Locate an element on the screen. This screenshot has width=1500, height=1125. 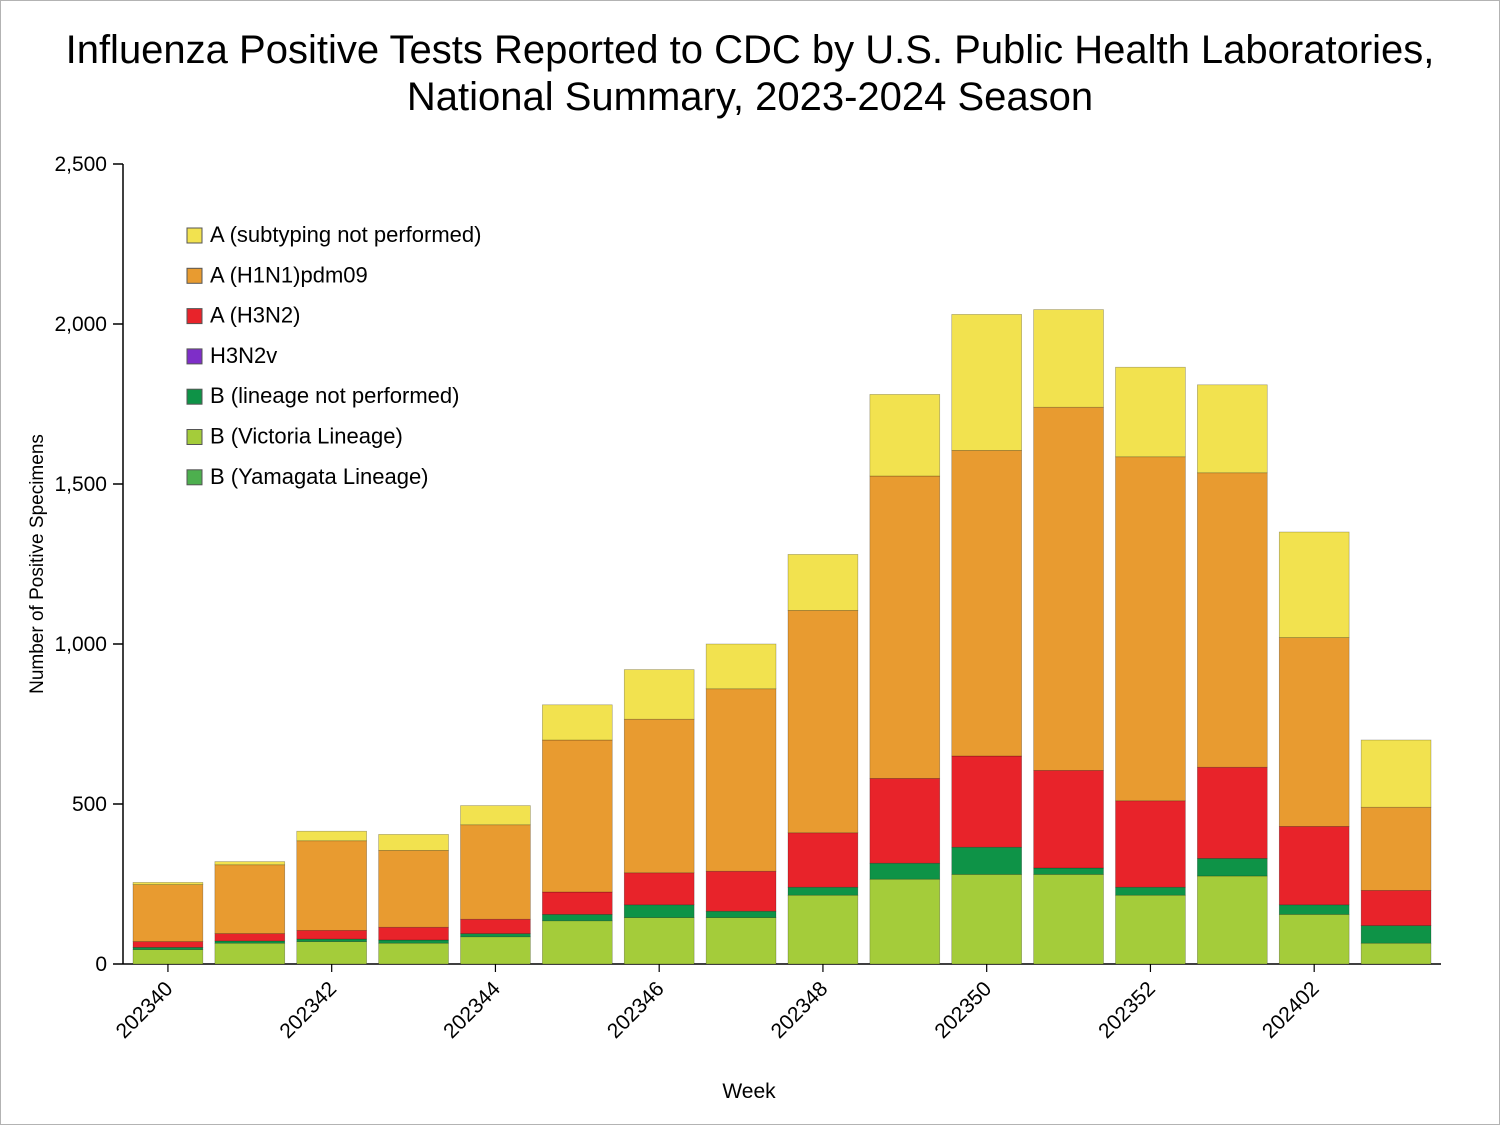
y-axis-title: Number of Positive Specimens is located at coordinates (37, 564).